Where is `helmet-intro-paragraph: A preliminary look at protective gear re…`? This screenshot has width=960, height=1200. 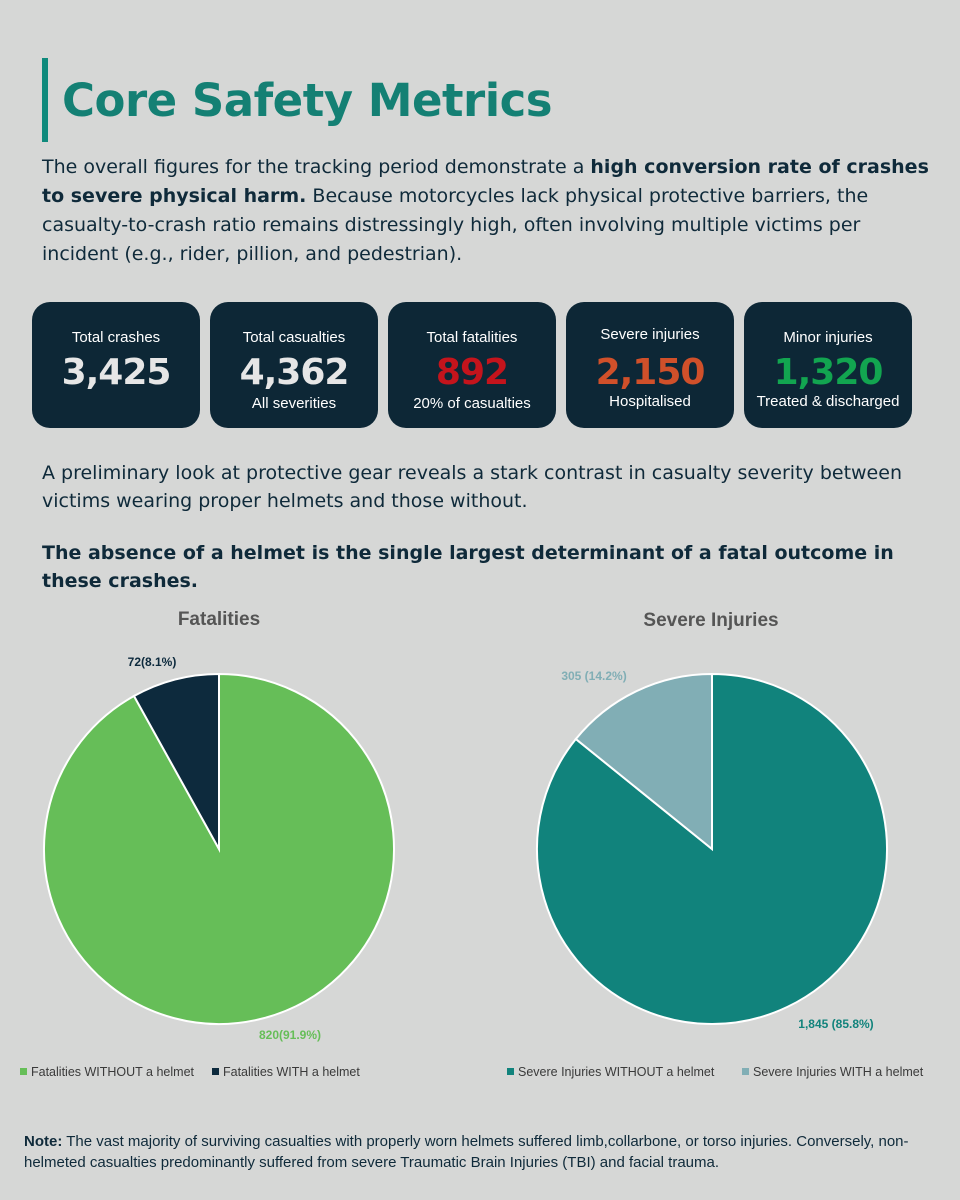
helmet-intro-paragraph: A preliminary look at protective gear re… is located at coordinates (472, 487).